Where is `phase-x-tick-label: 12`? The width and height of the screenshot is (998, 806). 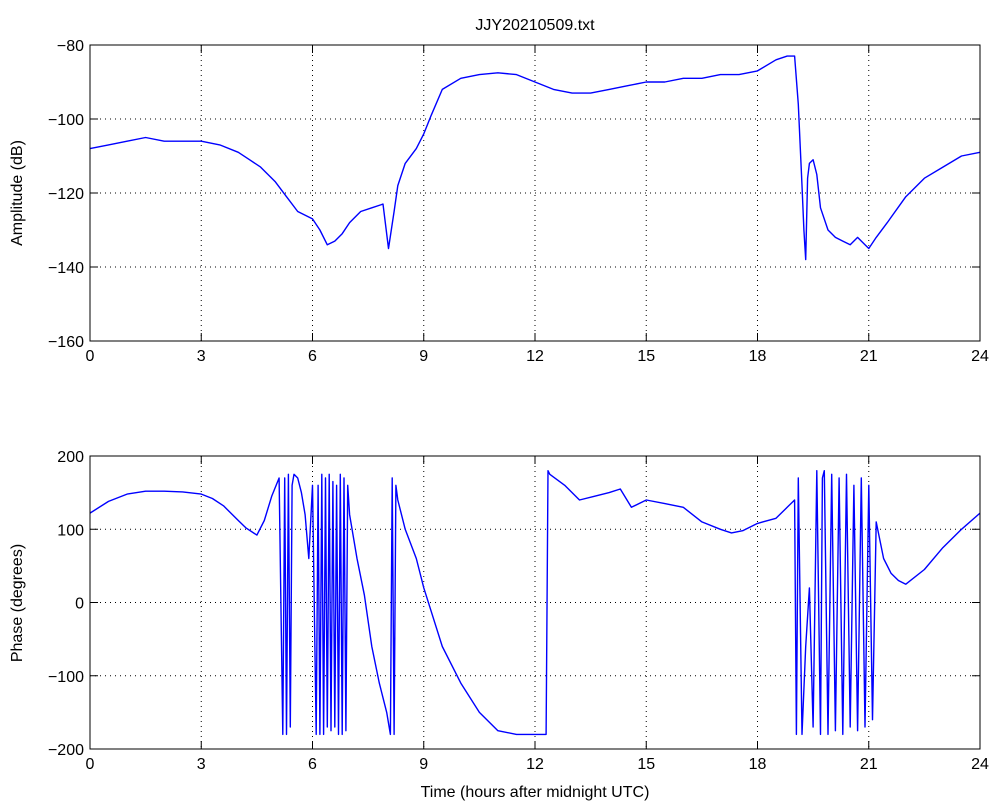
phase-x-tick-label: 12 is located at coordinates (535, 764).